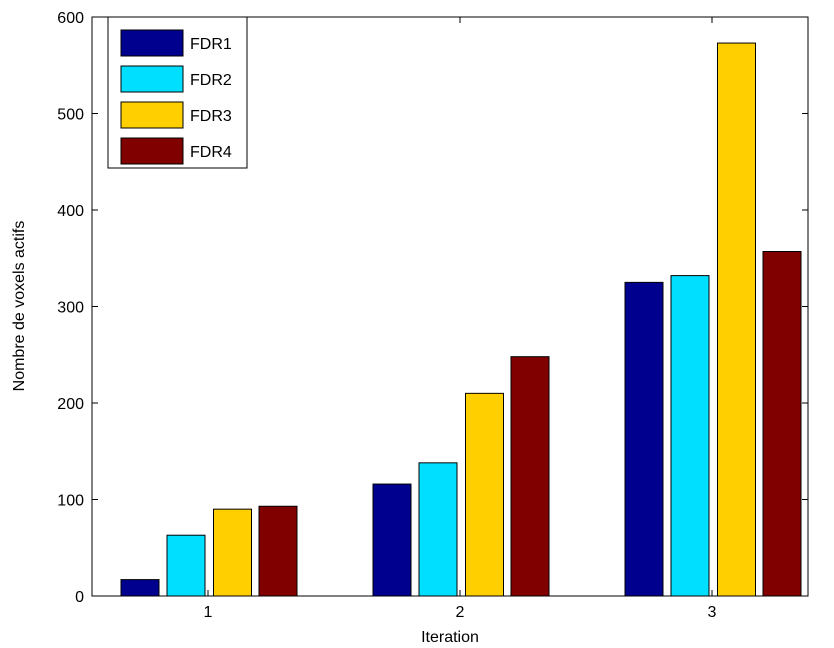 This screenshot has height=648, width=834. Describe the element at coordinates (79, 597) in the screenshot. I see `y-tick-label: 0` at that location.